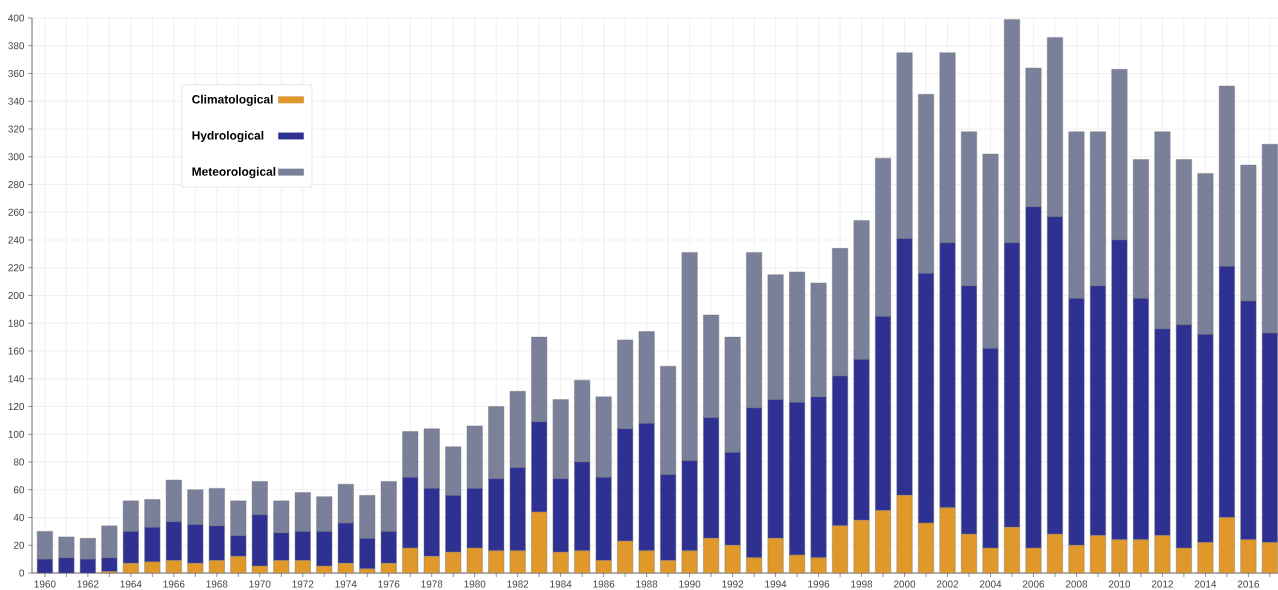 The width and height of the screenshot is (1278, 590). I want to click on x-tick-label: 2014, so click(1205, 584).